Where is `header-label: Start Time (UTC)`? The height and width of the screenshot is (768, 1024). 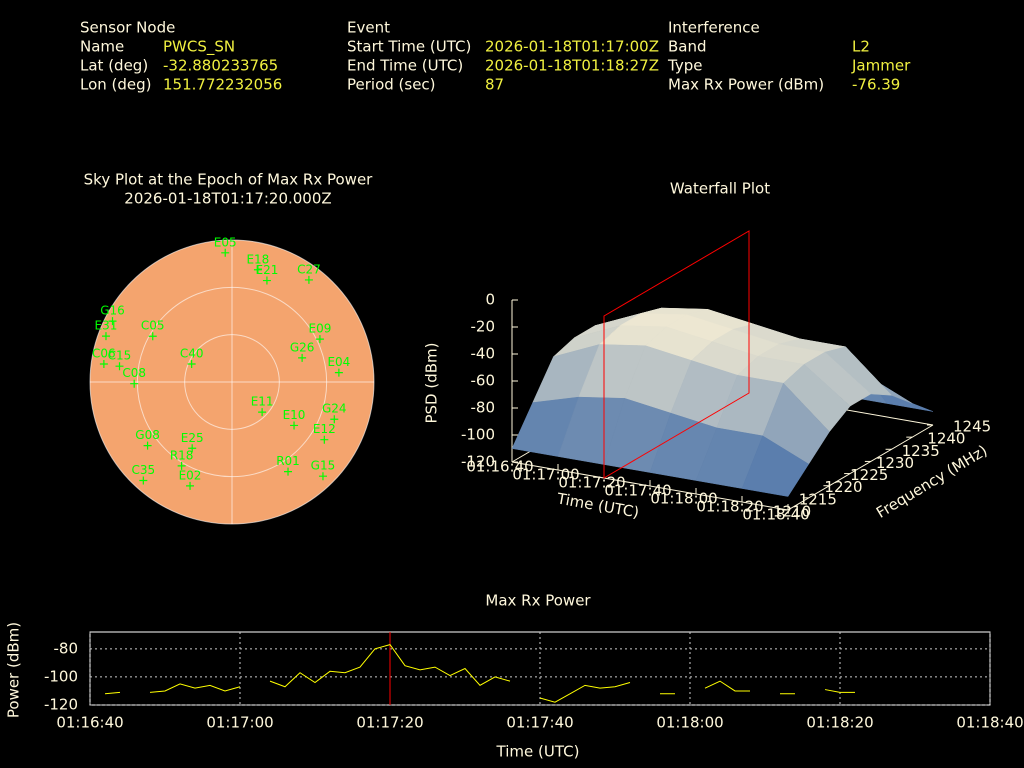 header-label: Start Time (UTC) is located at coordinates (409, 47).